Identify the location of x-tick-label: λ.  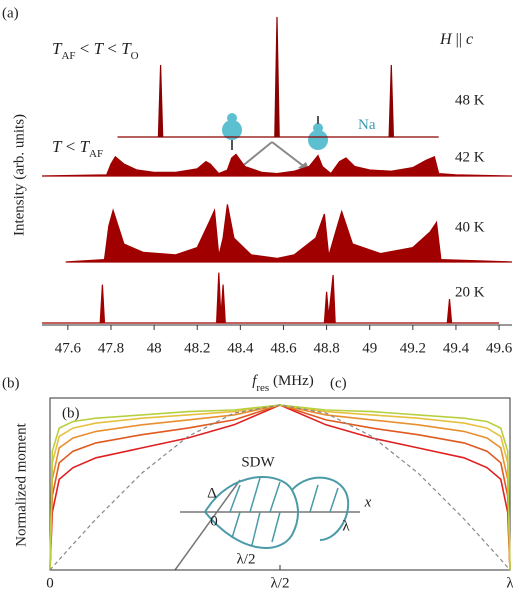
(509, 583).